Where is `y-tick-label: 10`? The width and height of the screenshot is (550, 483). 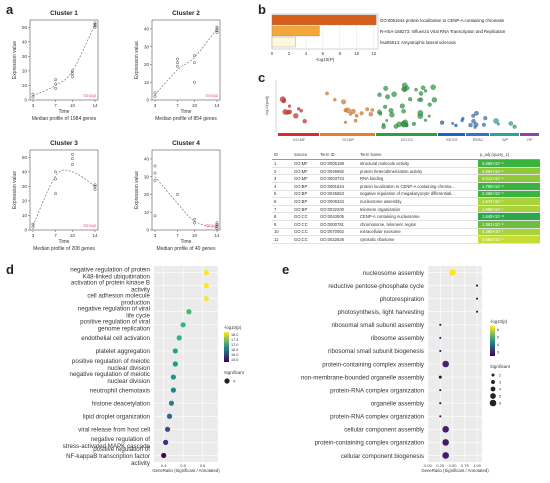
y-tick-label: 10 is located at coordinates (147, 212).